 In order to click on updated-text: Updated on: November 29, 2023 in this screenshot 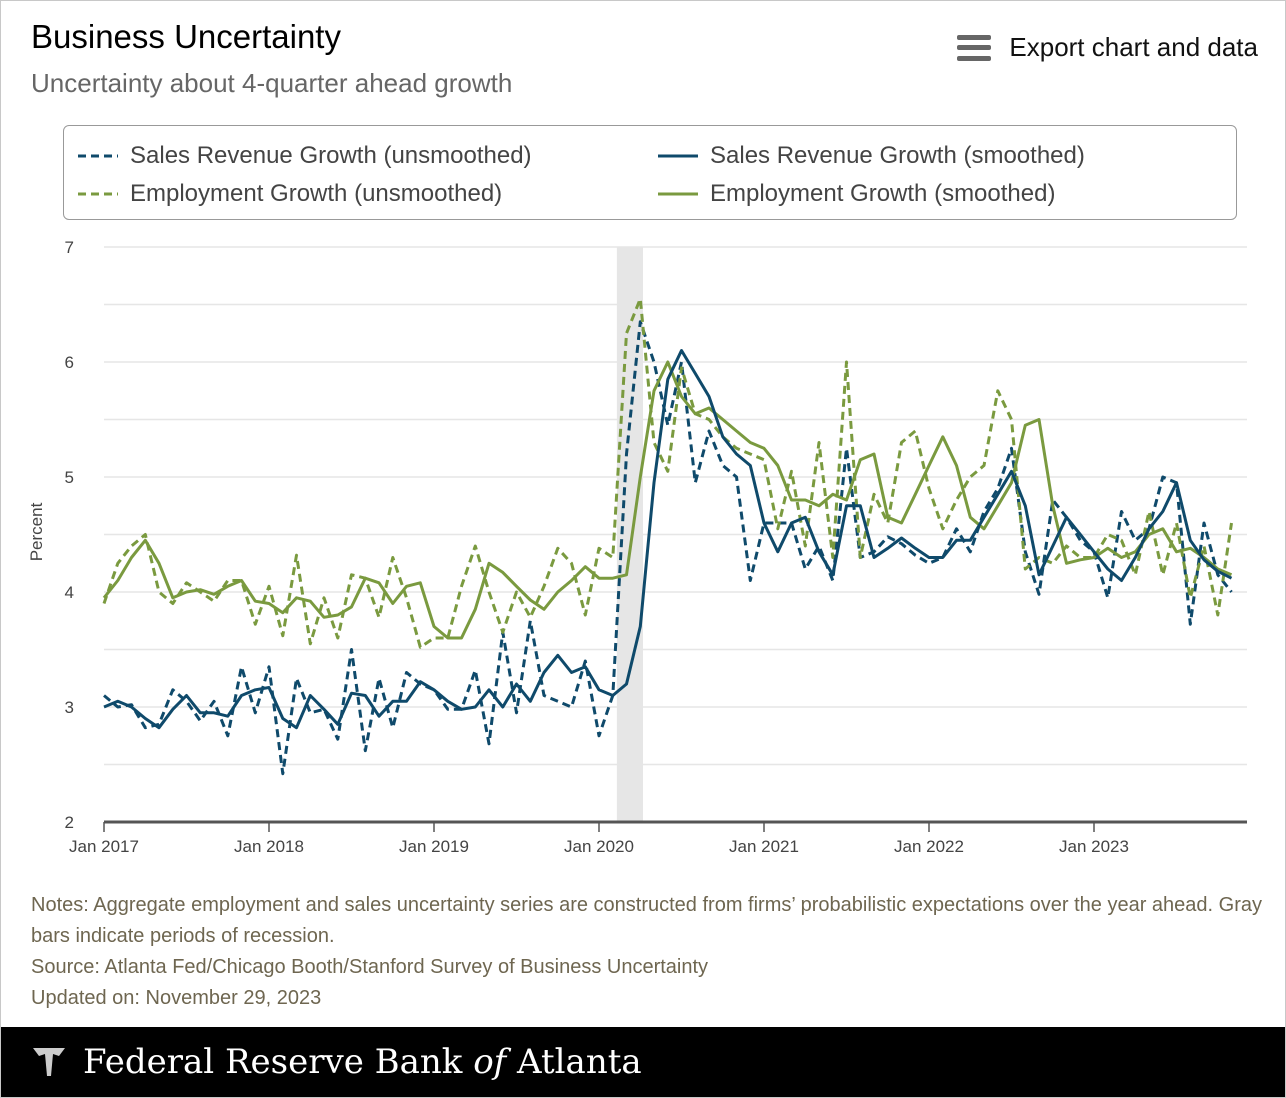, I will do `click(176, 998)`.